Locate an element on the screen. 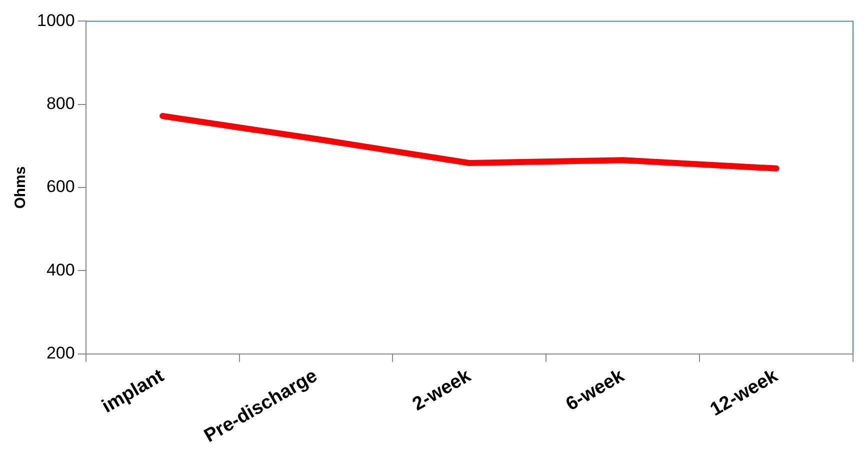 This screenshot has width=865, height=459. y-tick-label: 600 is located at coordinates (60, 186).